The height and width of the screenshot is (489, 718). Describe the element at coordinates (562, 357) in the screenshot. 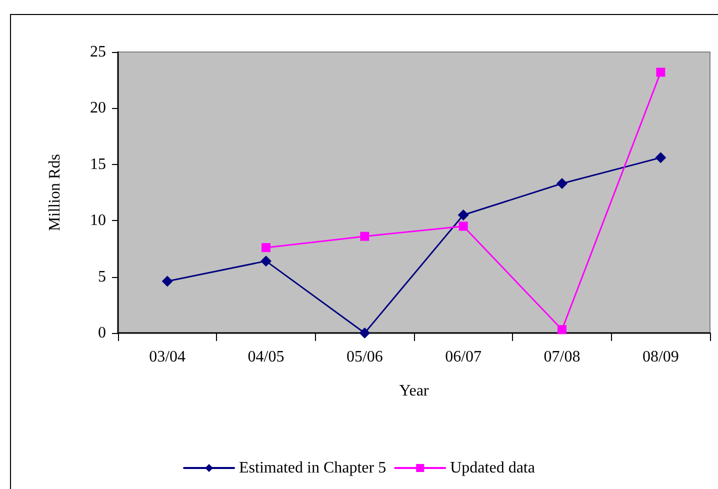

I see `x-tick-label: 07/08` at that location.